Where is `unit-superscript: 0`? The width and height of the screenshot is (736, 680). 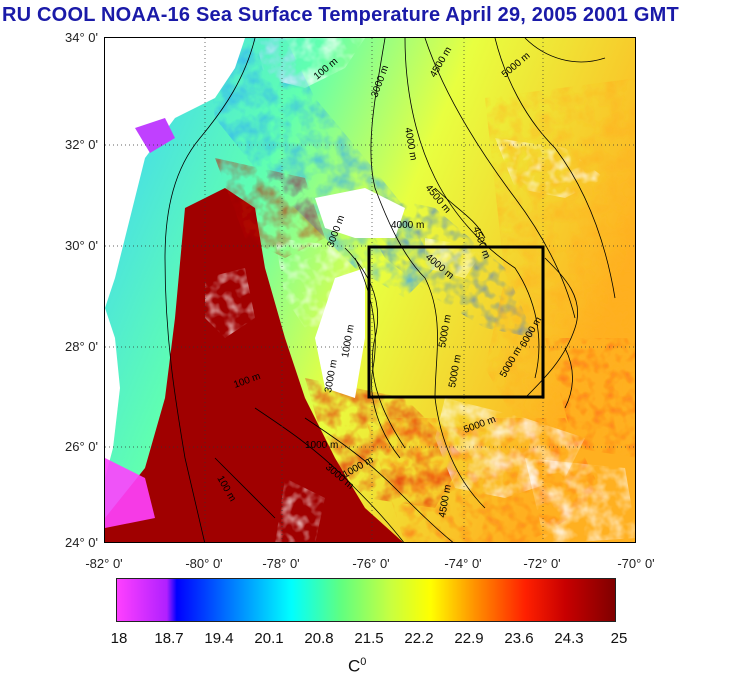 unit-superscript: 0 is located at coordinates (363, 662).